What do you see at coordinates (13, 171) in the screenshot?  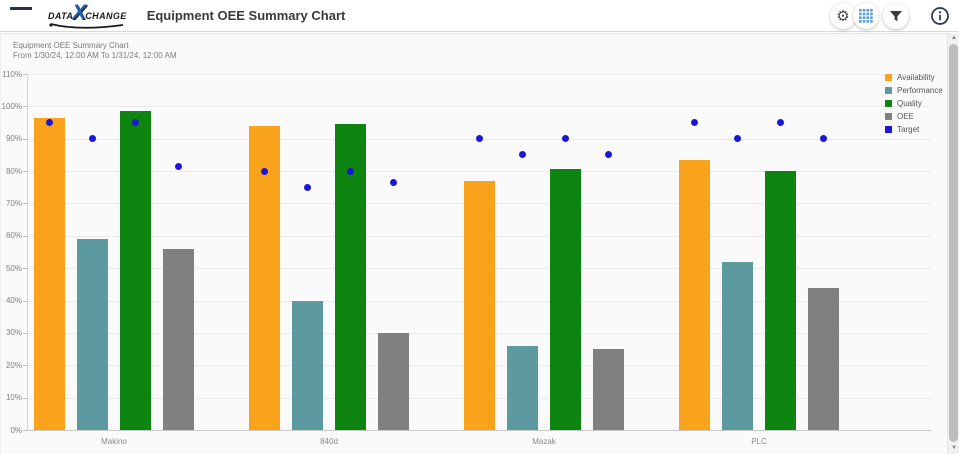 I see `y-axis-label: 80%` at bounding box center [13, 171].